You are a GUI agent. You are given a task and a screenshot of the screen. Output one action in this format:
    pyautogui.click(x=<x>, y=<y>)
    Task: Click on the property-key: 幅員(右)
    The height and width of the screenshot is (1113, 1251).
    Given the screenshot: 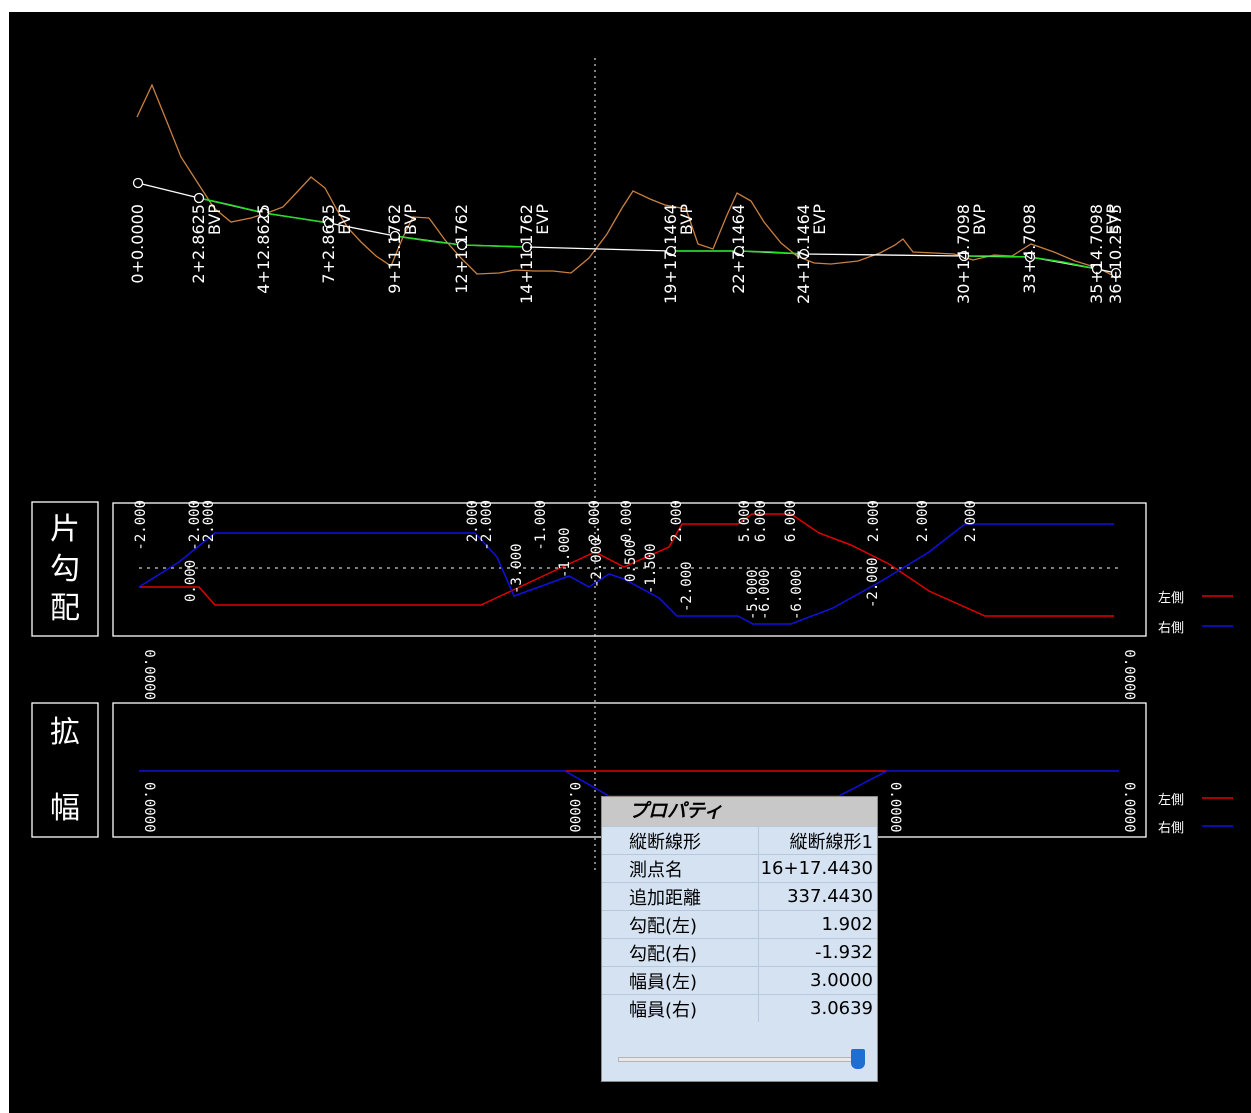 What is the action you would take?
    pyautogui.click(x=680, y=1008)
    